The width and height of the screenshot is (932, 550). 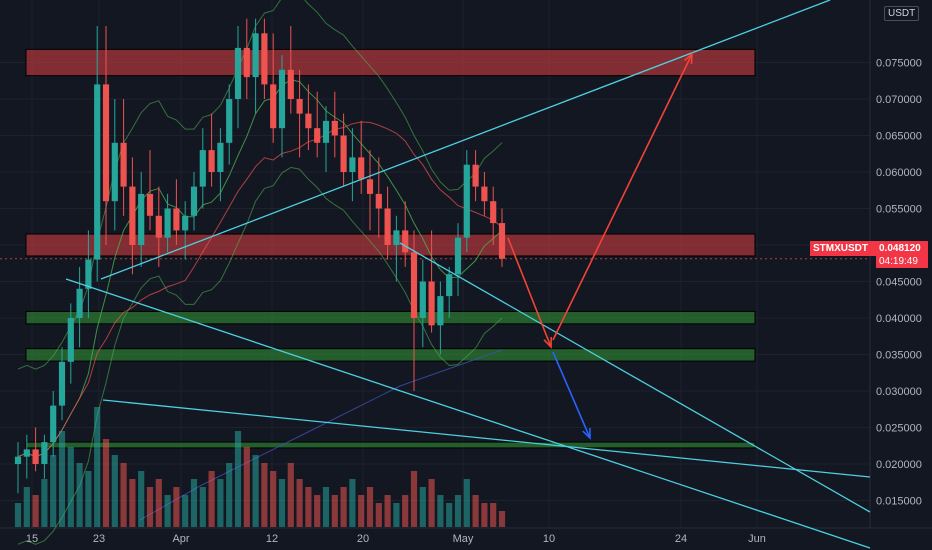 I want to click on symbol-label: STMXUSDT, so click(x=840, y=248).